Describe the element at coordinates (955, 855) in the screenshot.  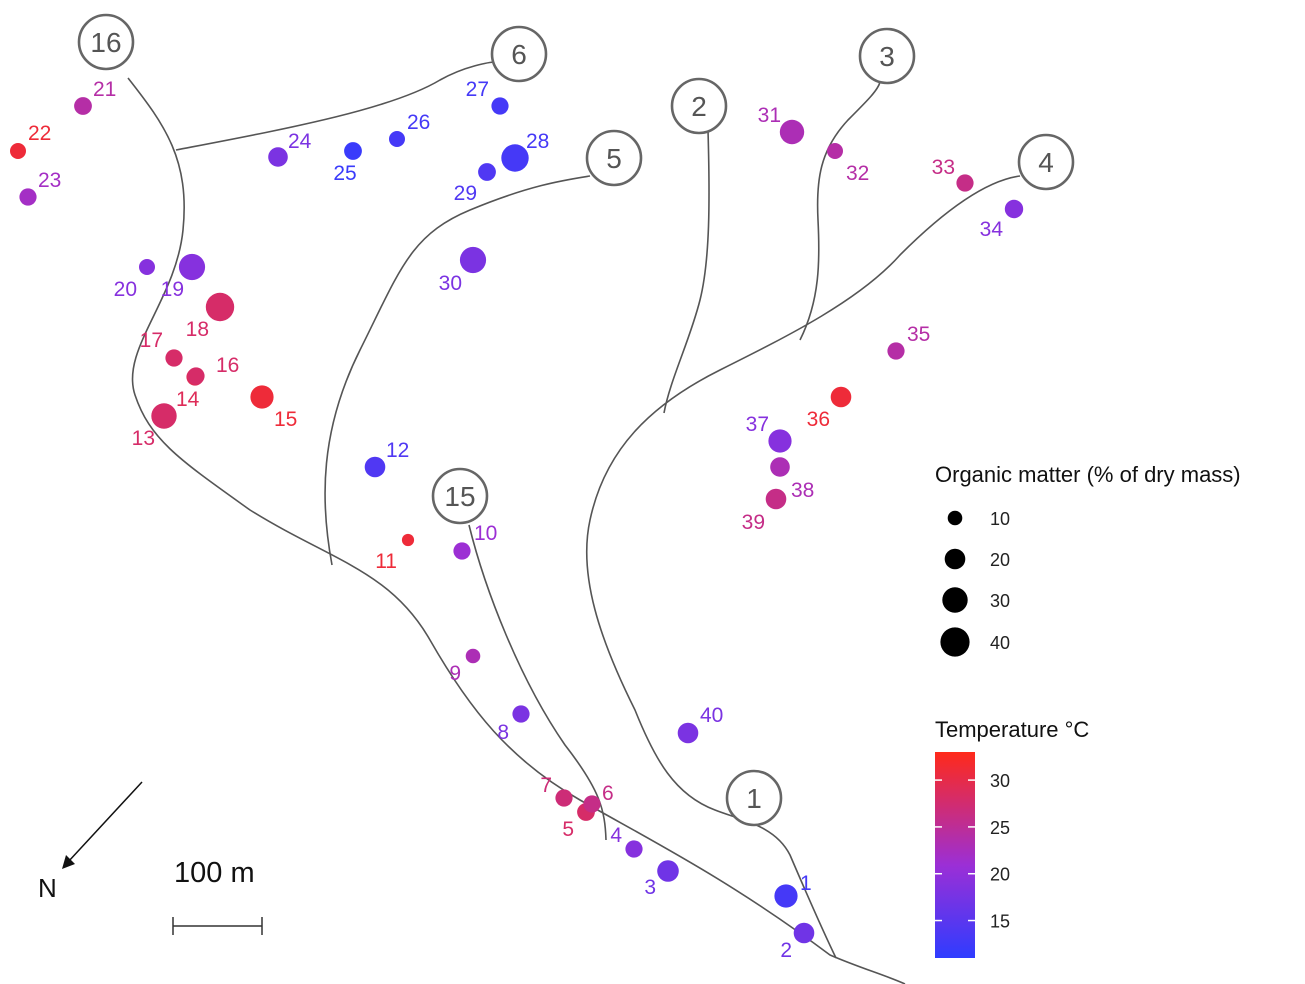
I see `color-legend-bar` at that location.